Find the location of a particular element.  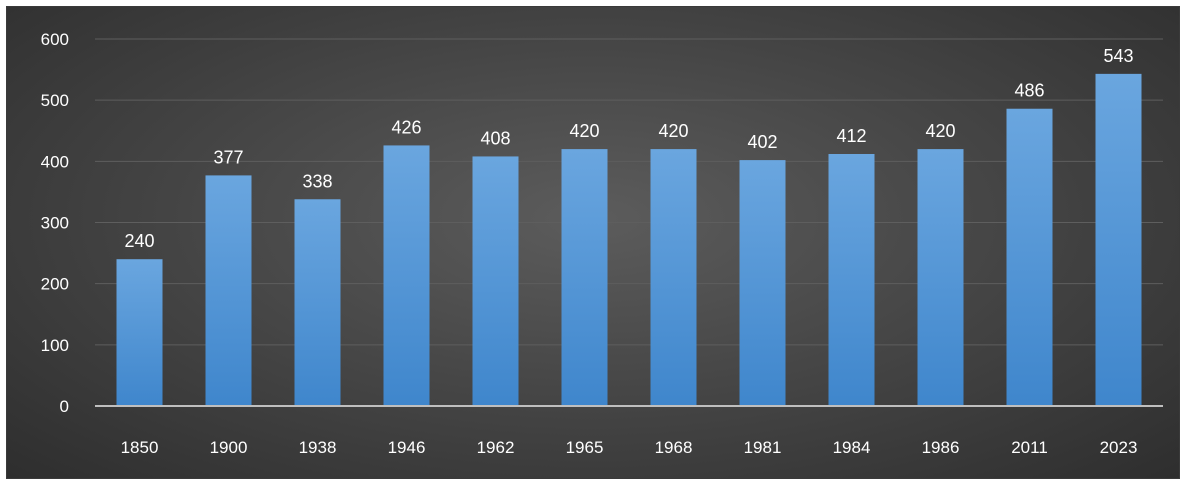

x-tick-label-1981: 1981 is located at coordinates (763, 447).